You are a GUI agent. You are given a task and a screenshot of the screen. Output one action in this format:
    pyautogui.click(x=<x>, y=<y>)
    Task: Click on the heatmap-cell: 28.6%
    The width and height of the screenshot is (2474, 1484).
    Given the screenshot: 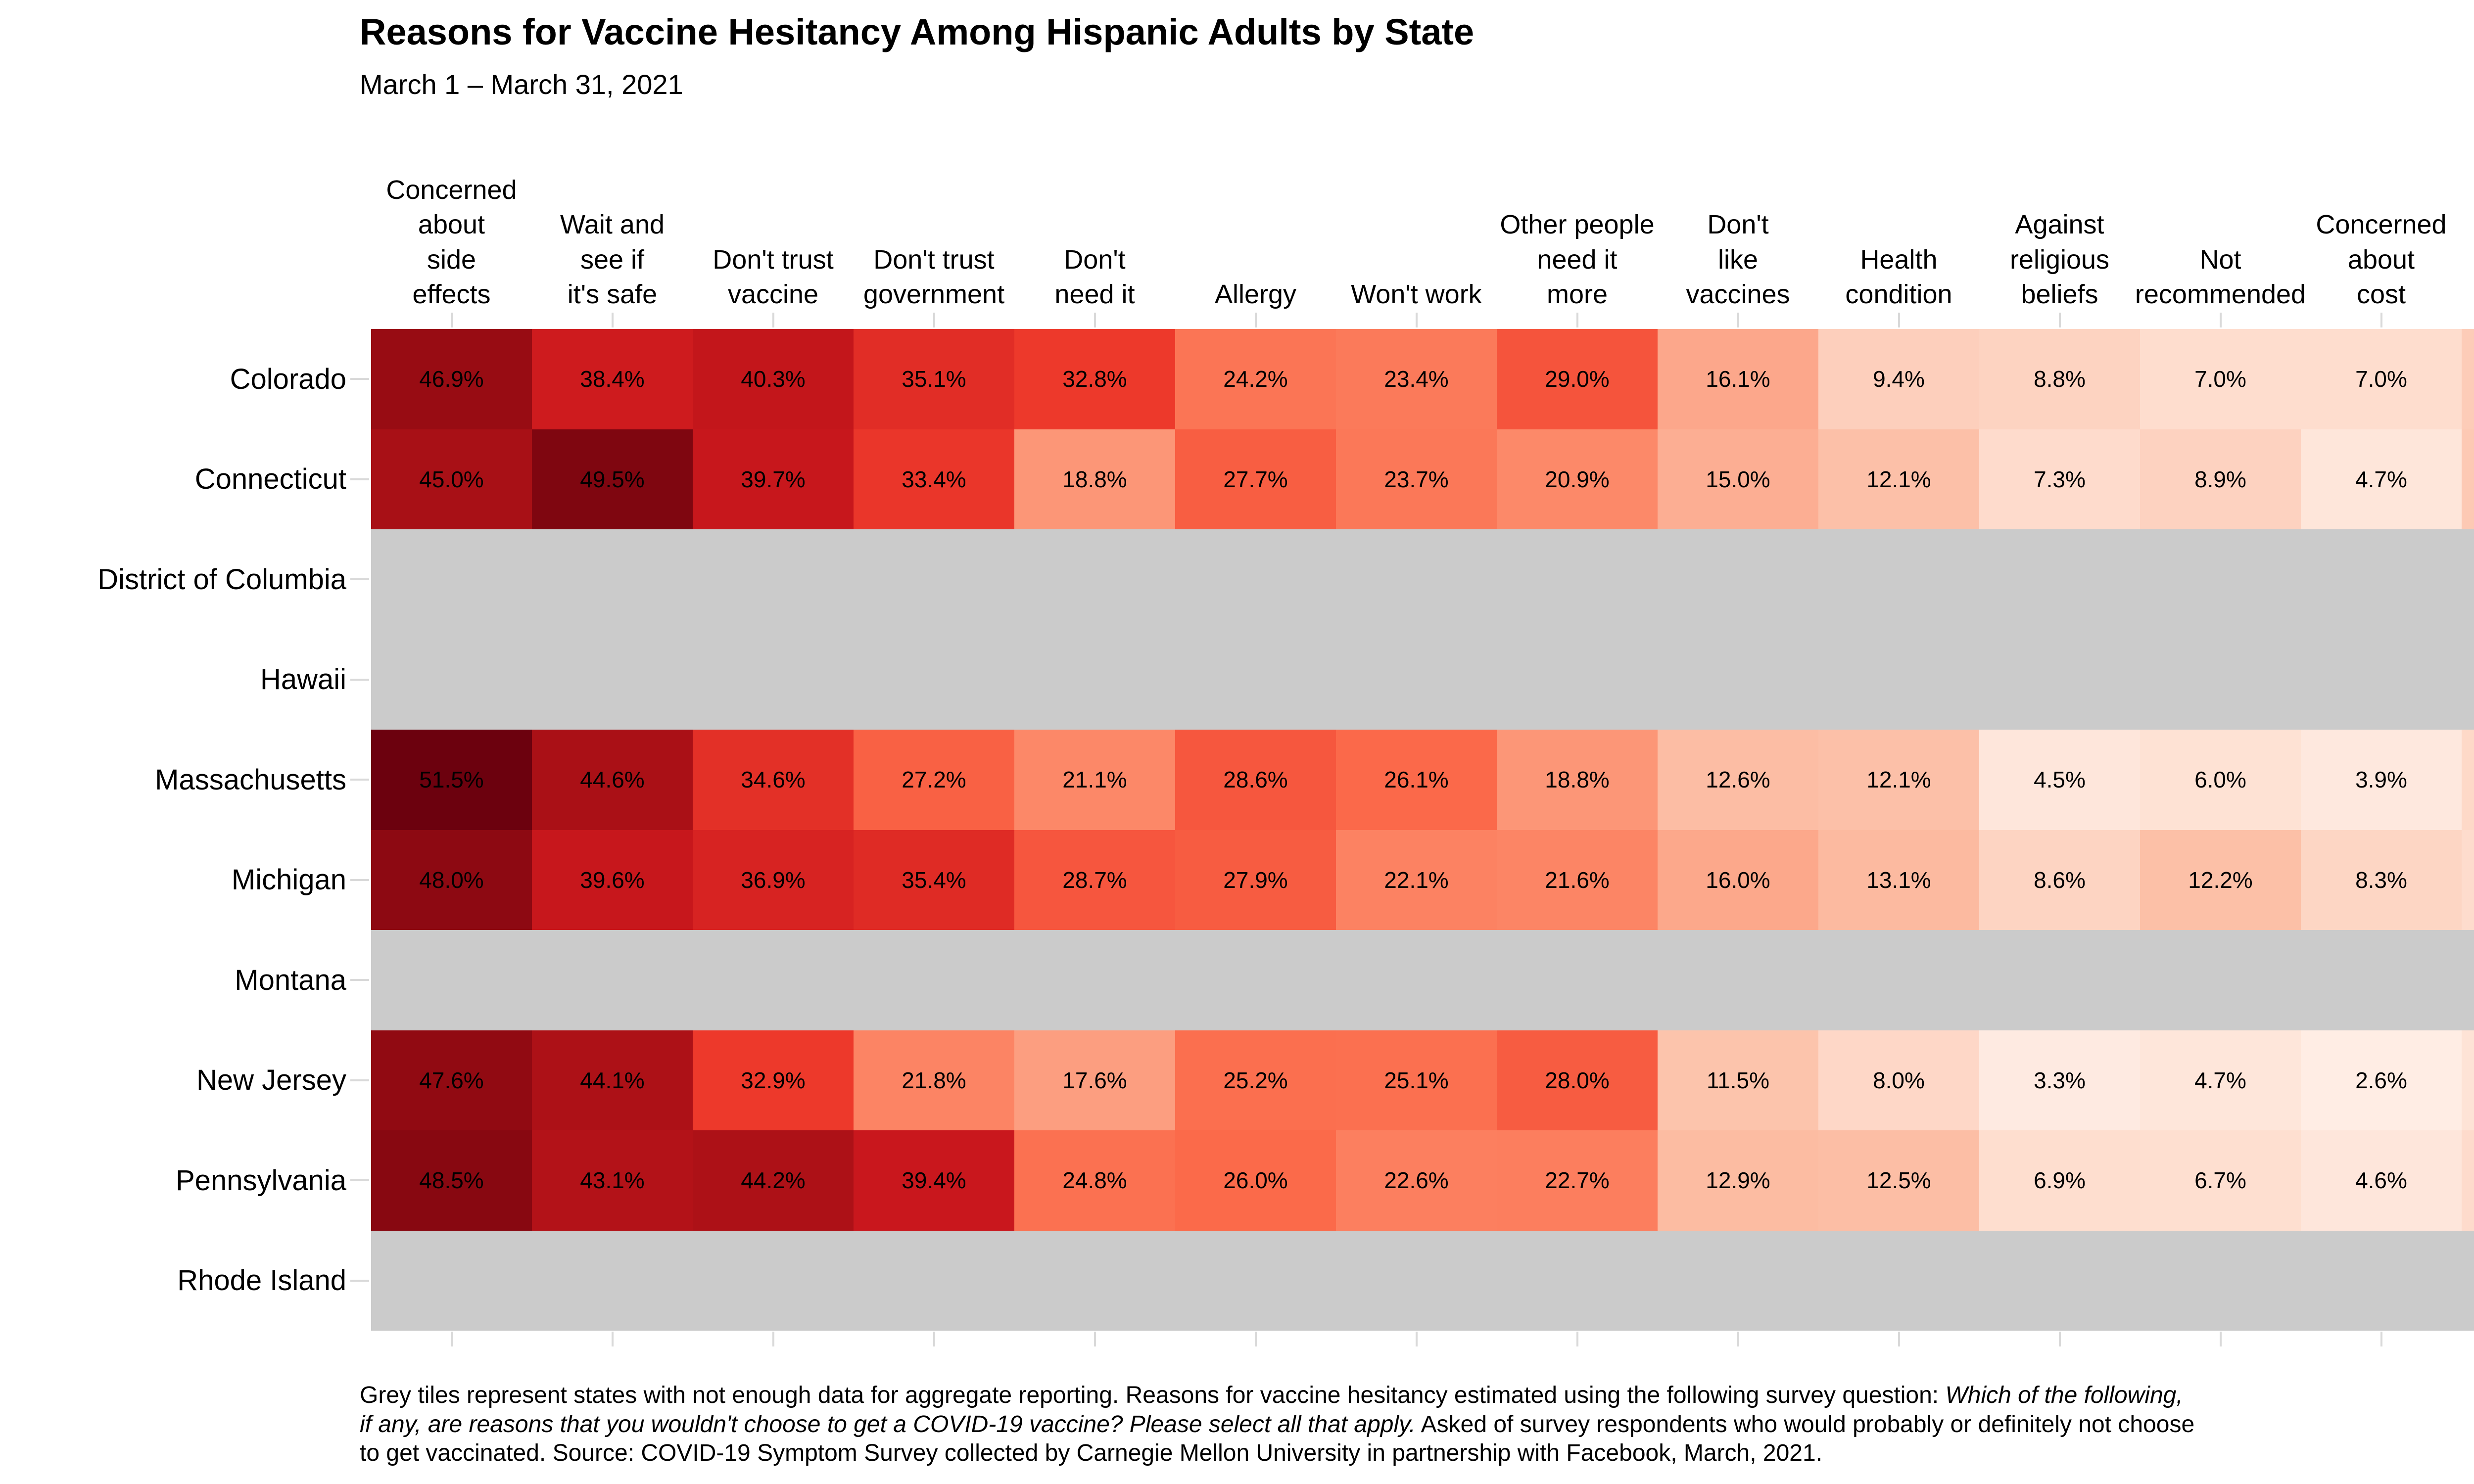 What is the action you would take?
    pyautogui.click(x=1255, y=780)
    